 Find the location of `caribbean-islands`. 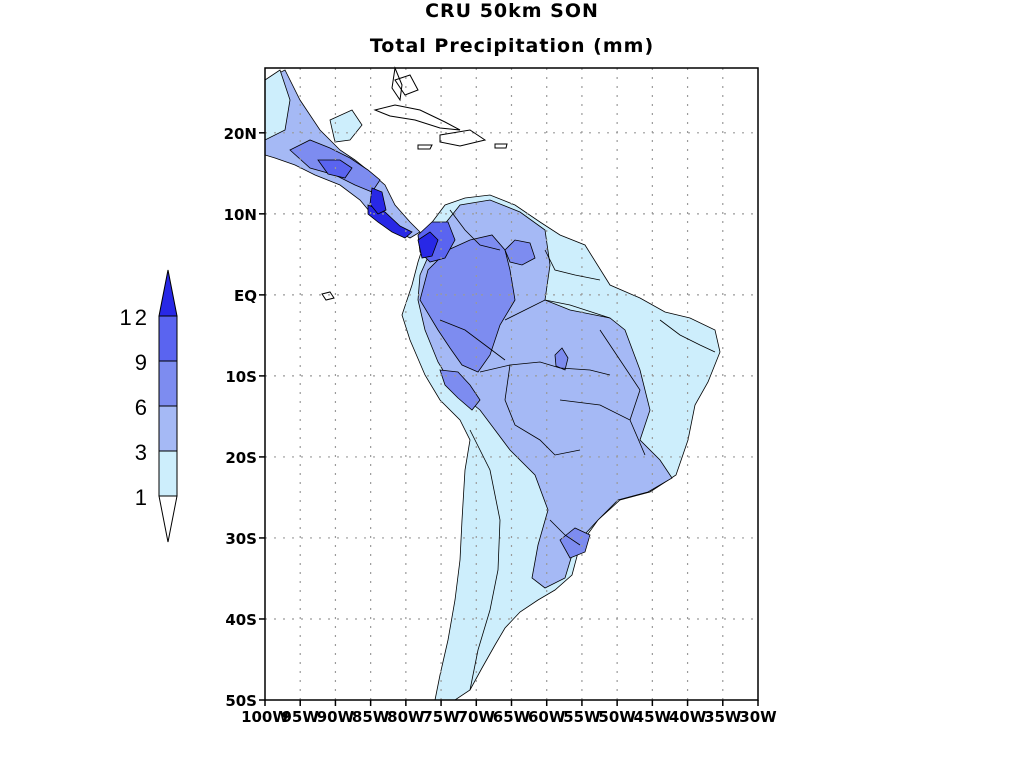

caribbean-islands is located at coordinates (440, 108).